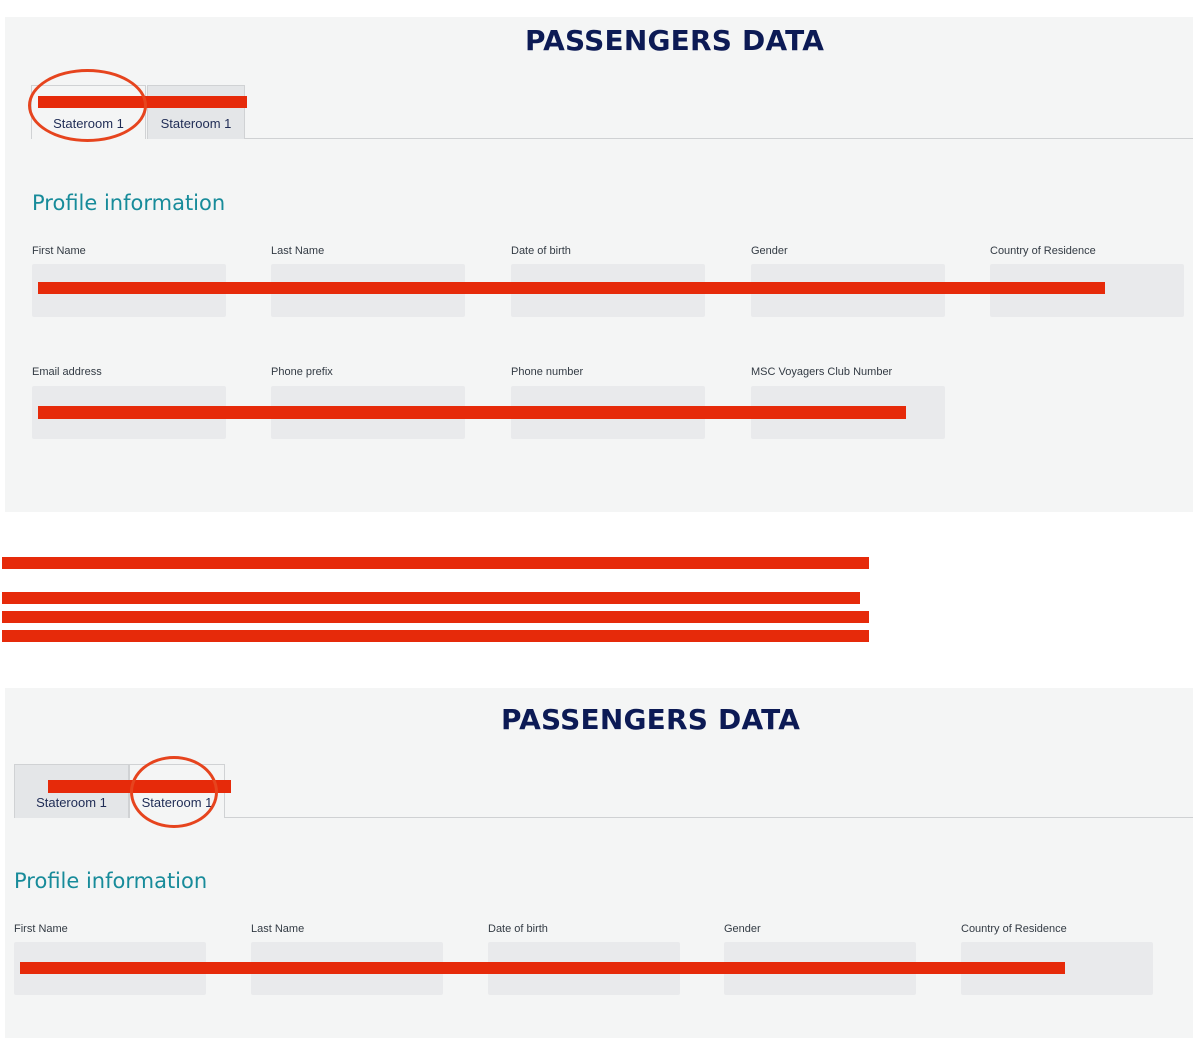  What do you see at coordinates (547, 372) in the screenshot?
I see `phone-number-label: Phone number` at bounding box center [547, 372].